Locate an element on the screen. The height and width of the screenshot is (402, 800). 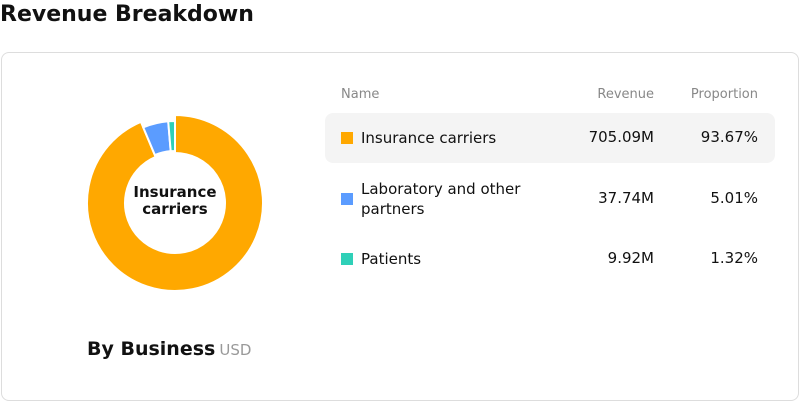
center-label: Insurance carriers is located at coordinates (175, 200).